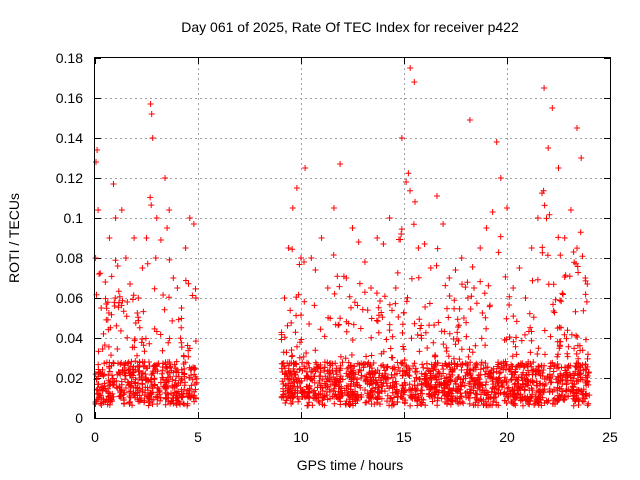 The height and width of the screenshot is (480, 640). I want to click on y-tick-label: 0.18, so click(69, 58).